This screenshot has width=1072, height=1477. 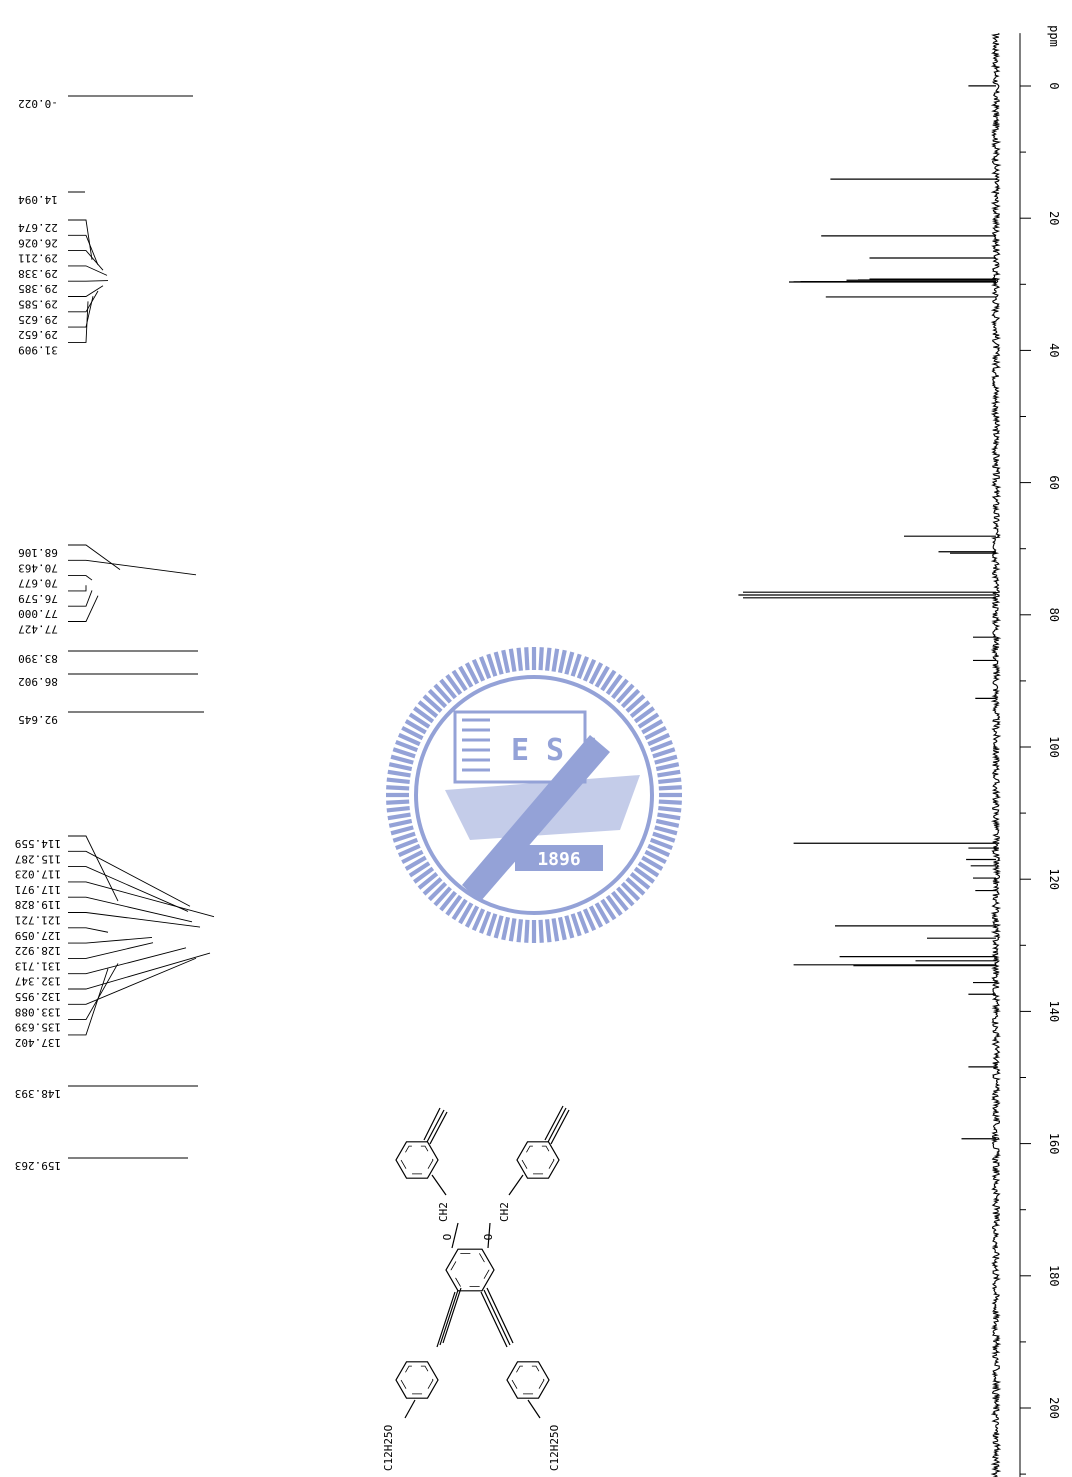 What do you see at coordinates (1054, 482) in the screenshot?
I see `tick-label-60: 60` at bounding box center [1054, 482].